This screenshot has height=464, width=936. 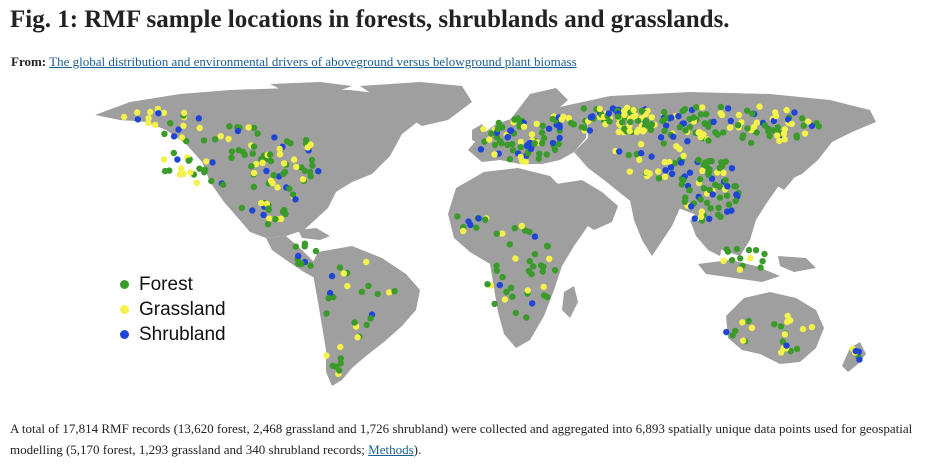 I want to click on land-greenland, so click(x=416, y=104).